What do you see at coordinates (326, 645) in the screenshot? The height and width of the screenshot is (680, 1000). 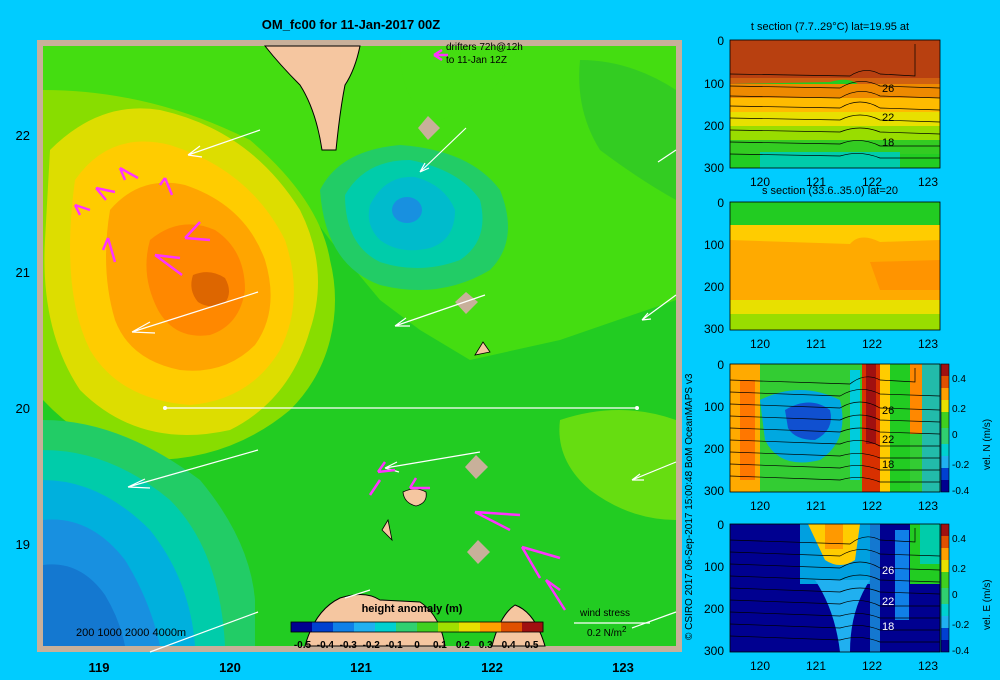 I see `colorbar-tick: -0.4` at bounding box center [326, 645].